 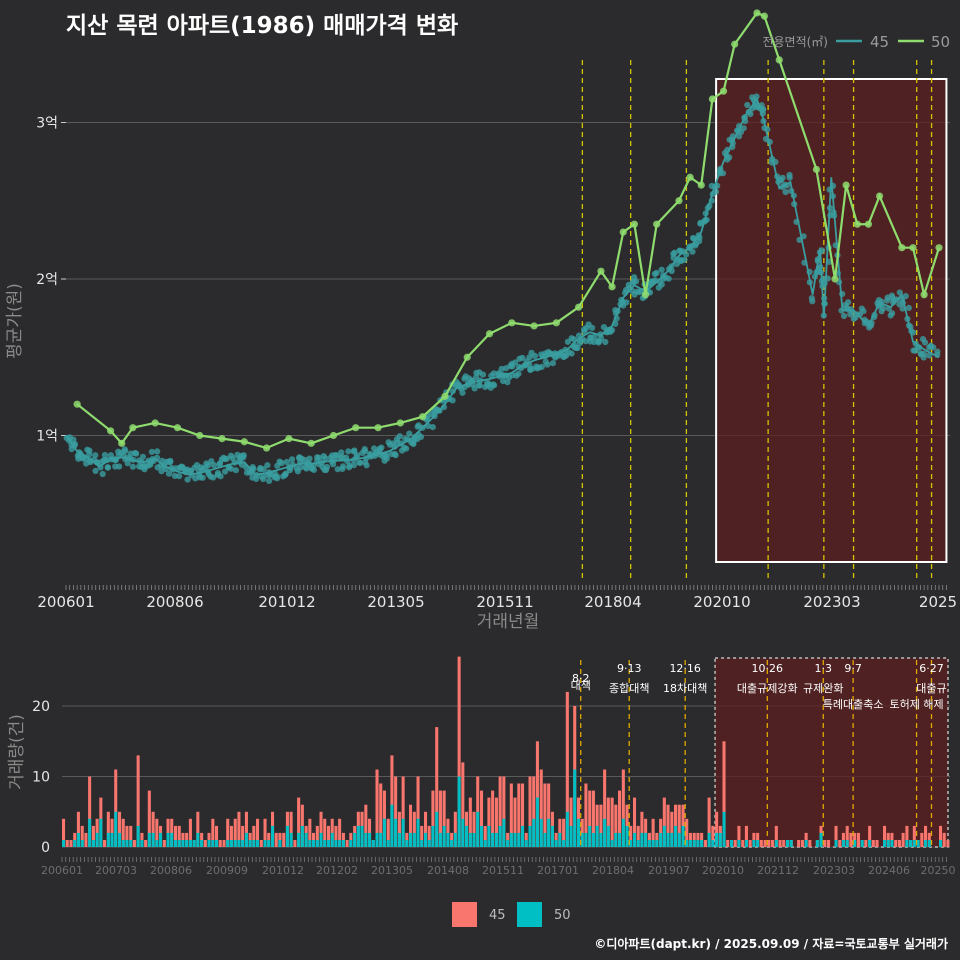 I want to click on policy-date-label: 1·3, so click(x=824, y=668).